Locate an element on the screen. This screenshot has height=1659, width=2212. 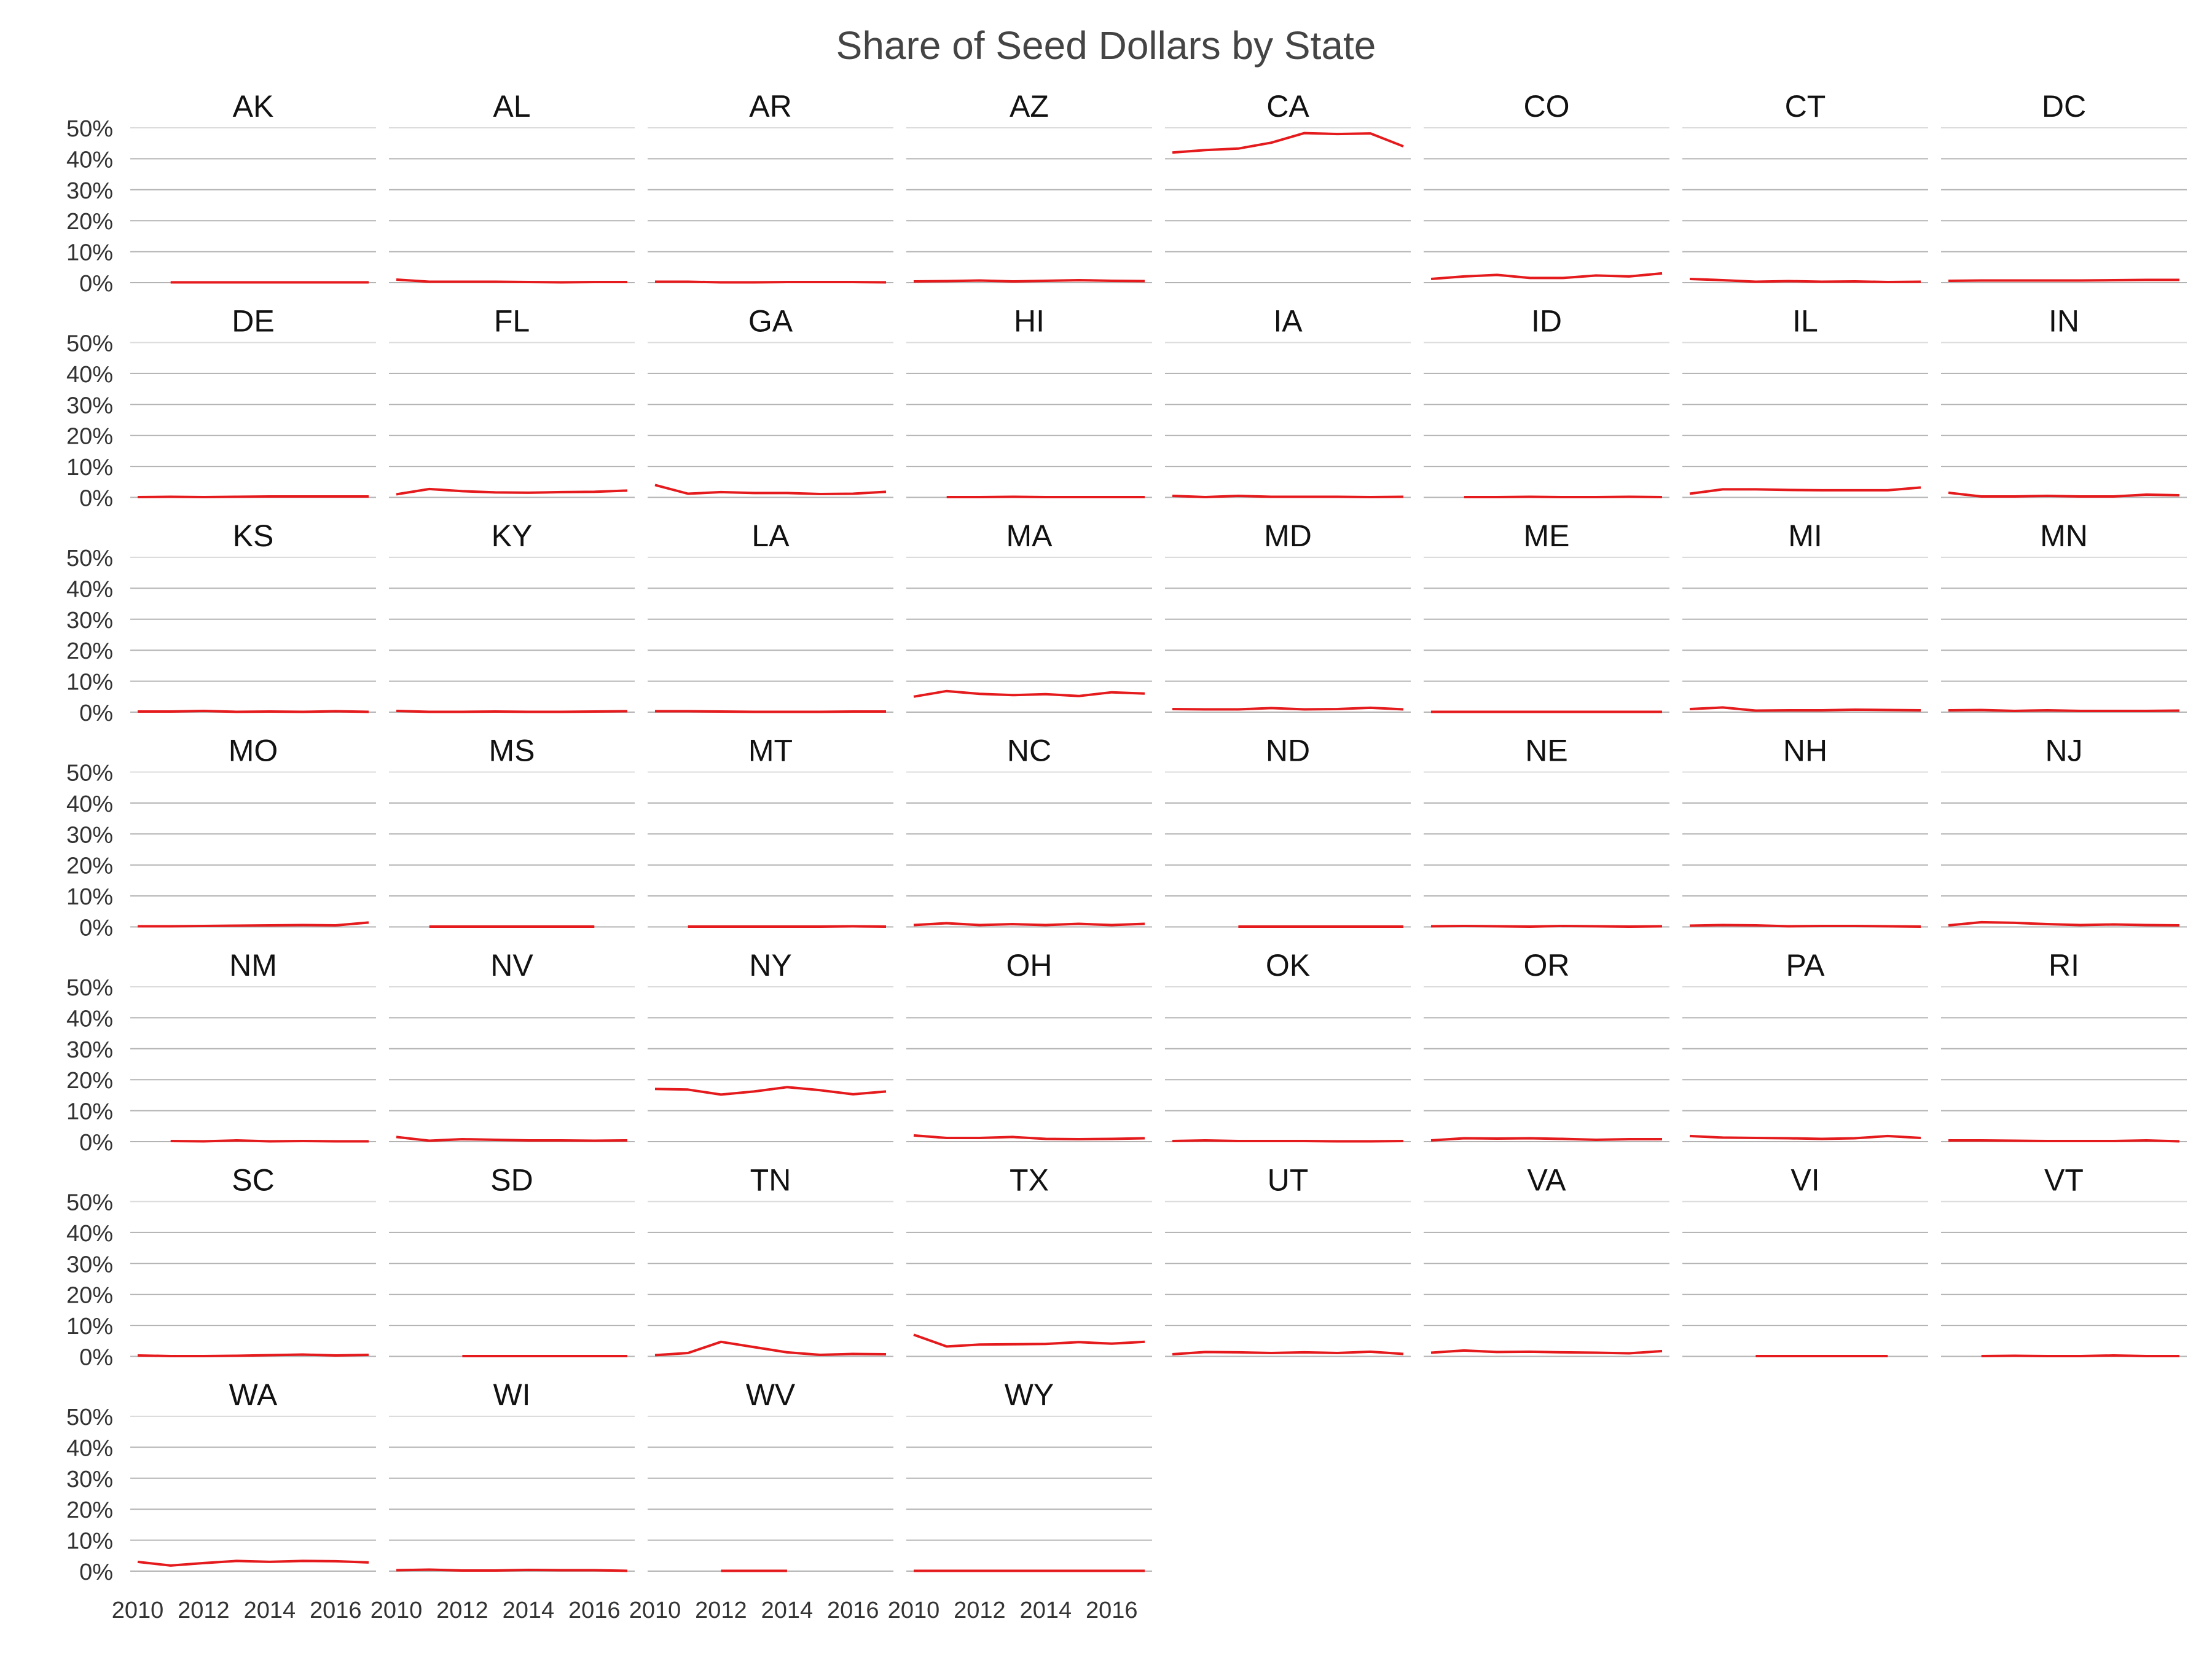
panel-ky: KY is located at coordinates (512, 616).